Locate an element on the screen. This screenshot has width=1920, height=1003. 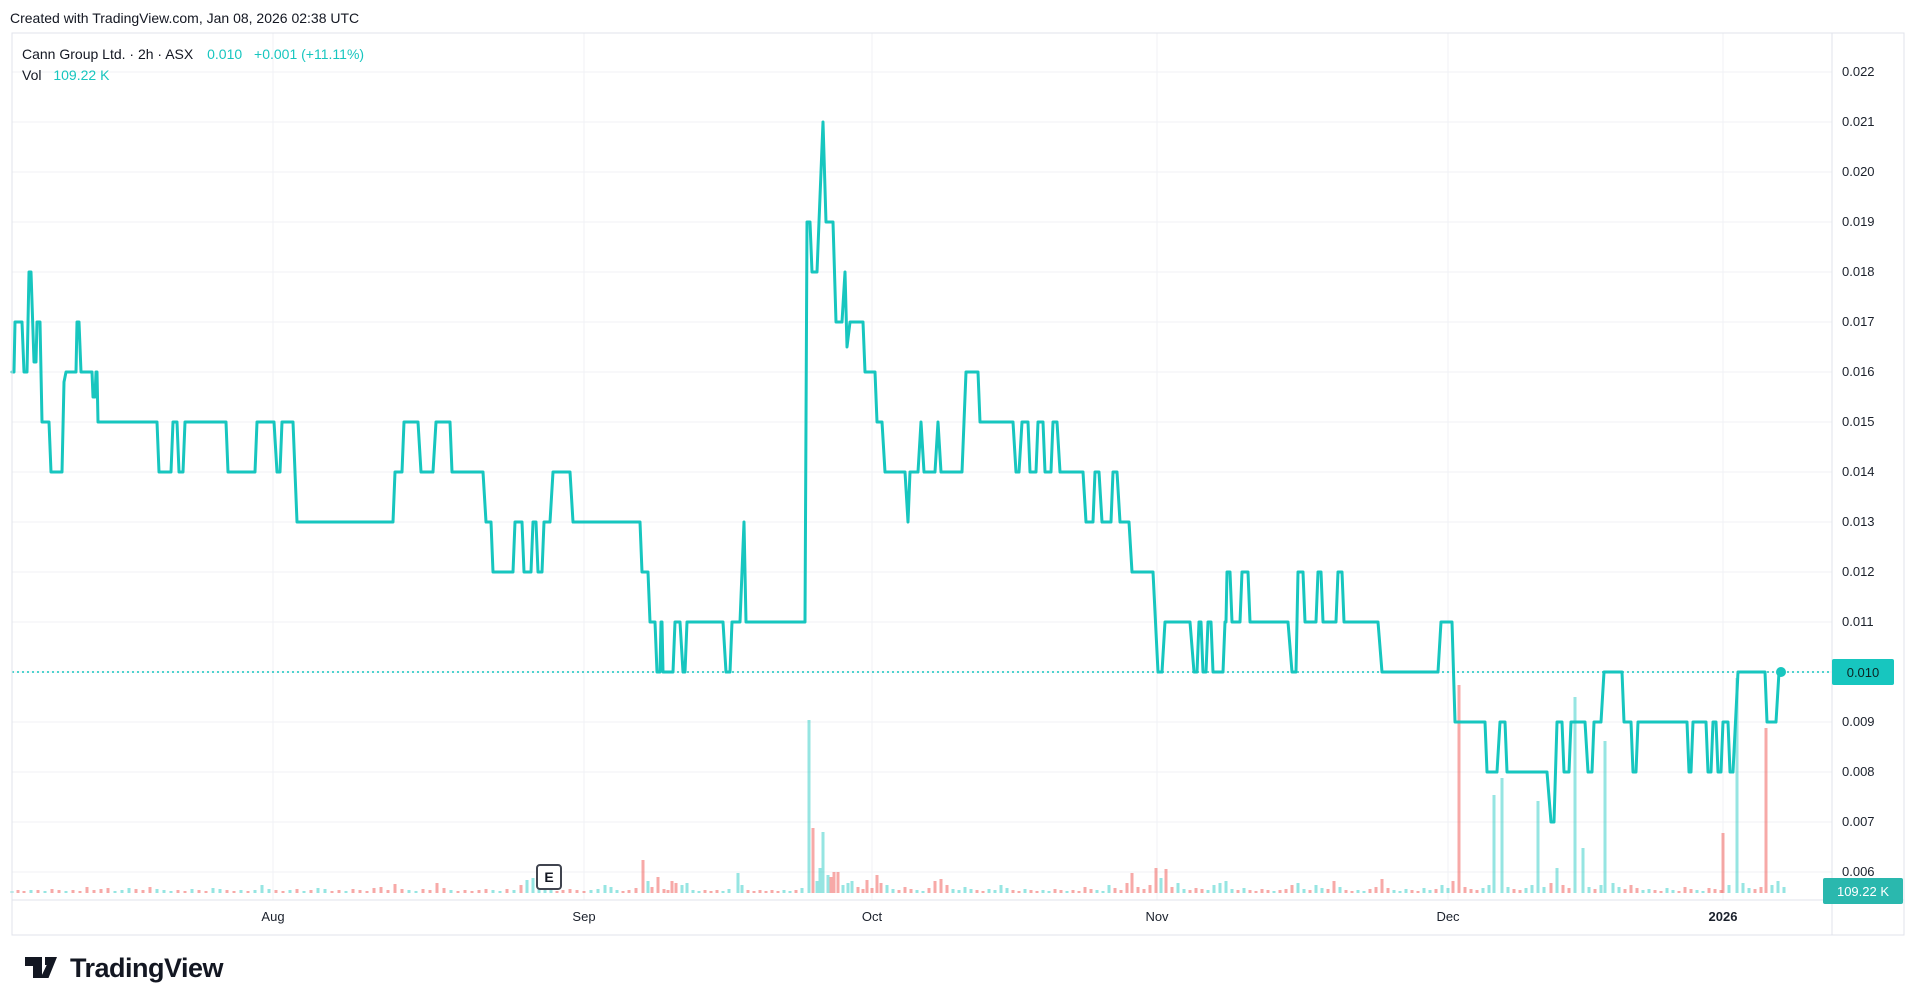
current-price-badge: 0.010 is located at coordinates (1863, 672).